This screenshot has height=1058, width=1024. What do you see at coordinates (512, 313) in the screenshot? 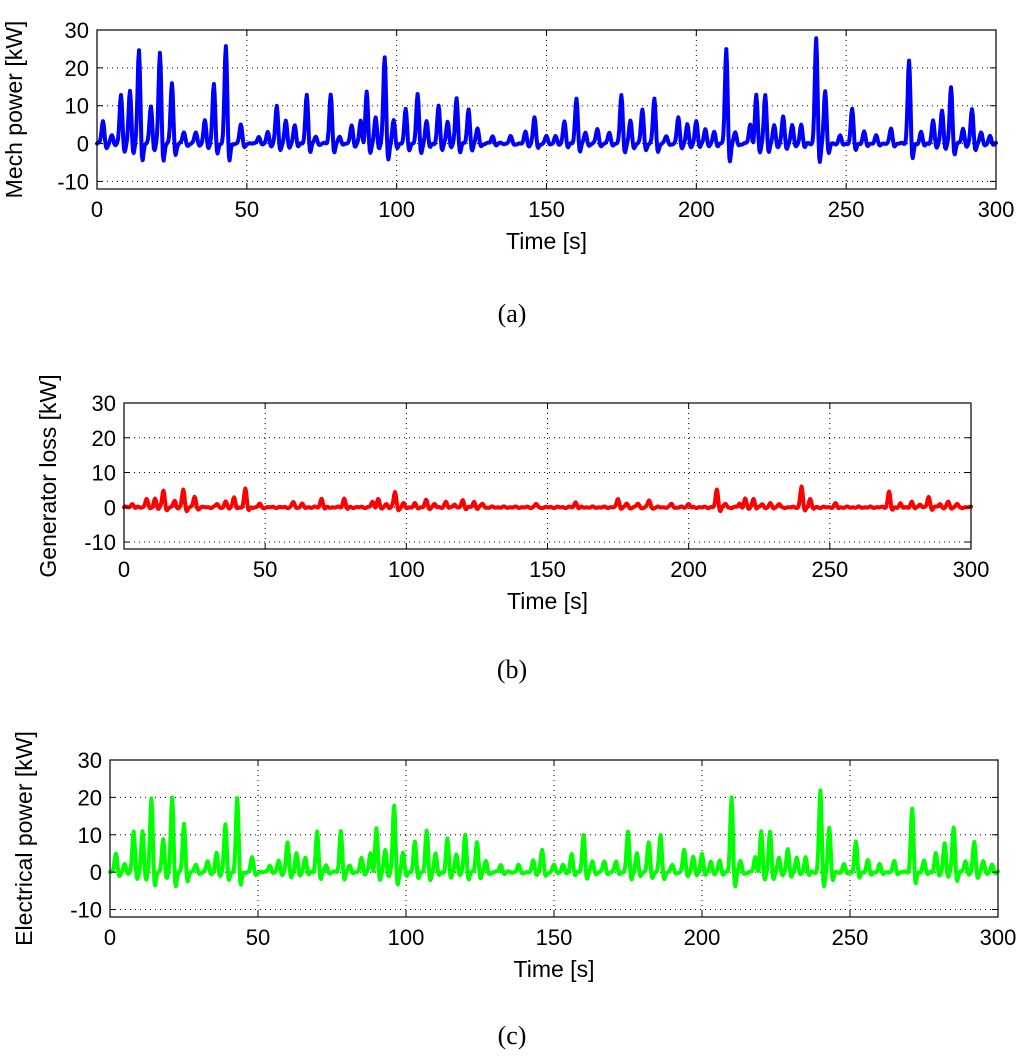
I see `panel-1-caption: (a)` at bounding box center [512, 313].